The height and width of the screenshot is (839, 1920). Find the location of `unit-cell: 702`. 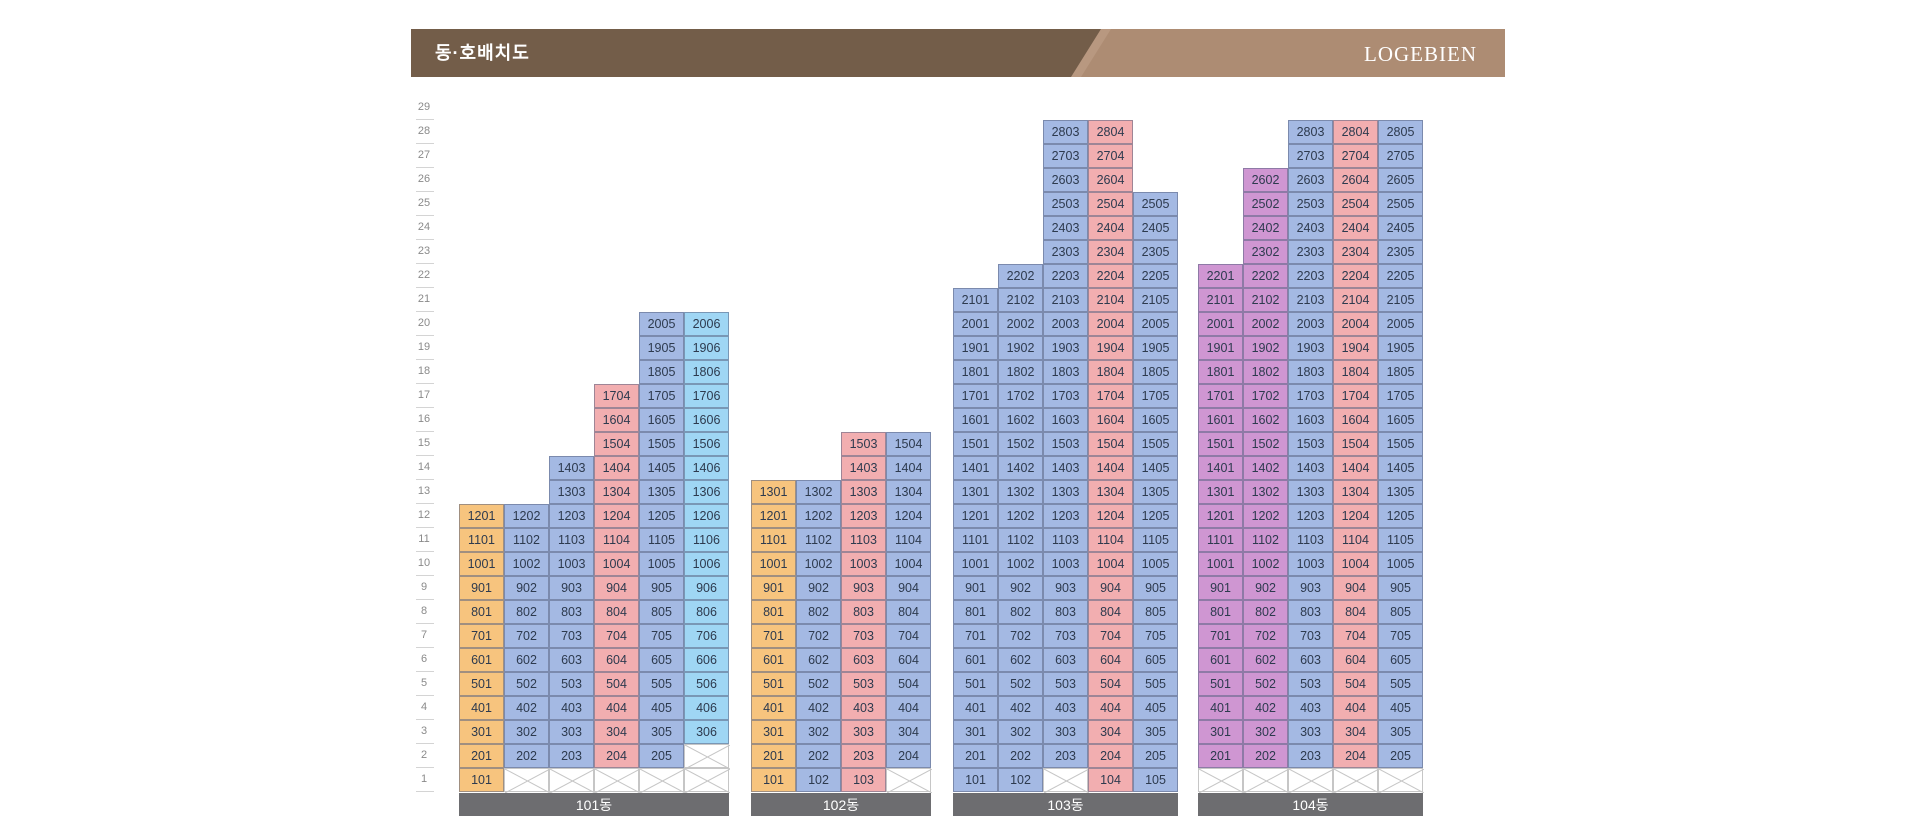

unit-cell: 702 is located at coordinates (1265, 636).